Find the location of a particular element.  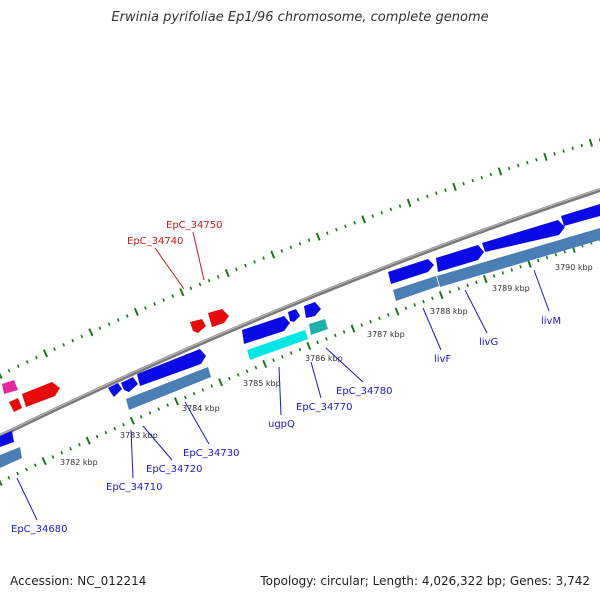

gene-label: EpC_34780 is located at coordinates (364, 391).